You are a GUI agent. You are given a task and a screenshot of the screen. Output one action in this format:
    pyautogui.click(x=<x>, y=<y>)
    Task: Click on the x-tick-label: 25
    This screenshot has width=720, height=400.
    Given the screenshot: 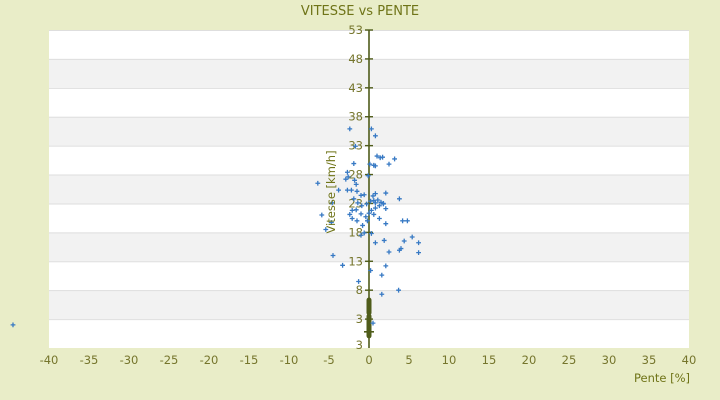 What is the action you would take?
    pyautogui.click(x=569, y=360)
    